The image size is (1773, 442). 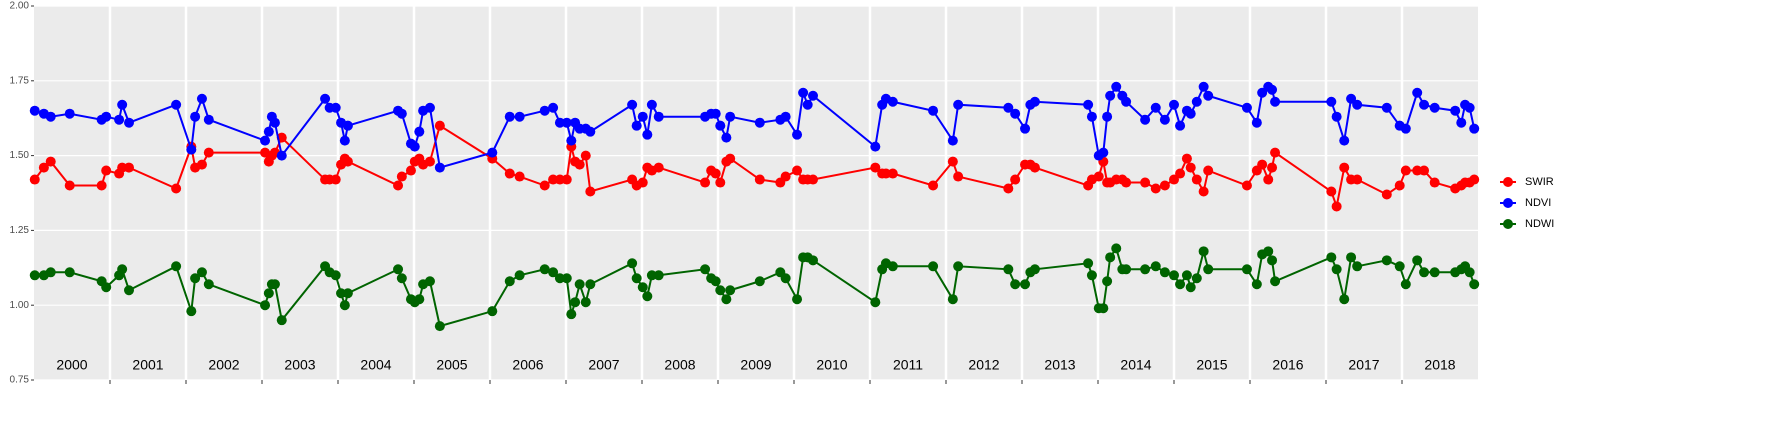 What do you see at coordinates (299, 365) in the screenshot?
I see `year-label: 2003` at bounding box center [299, 365].